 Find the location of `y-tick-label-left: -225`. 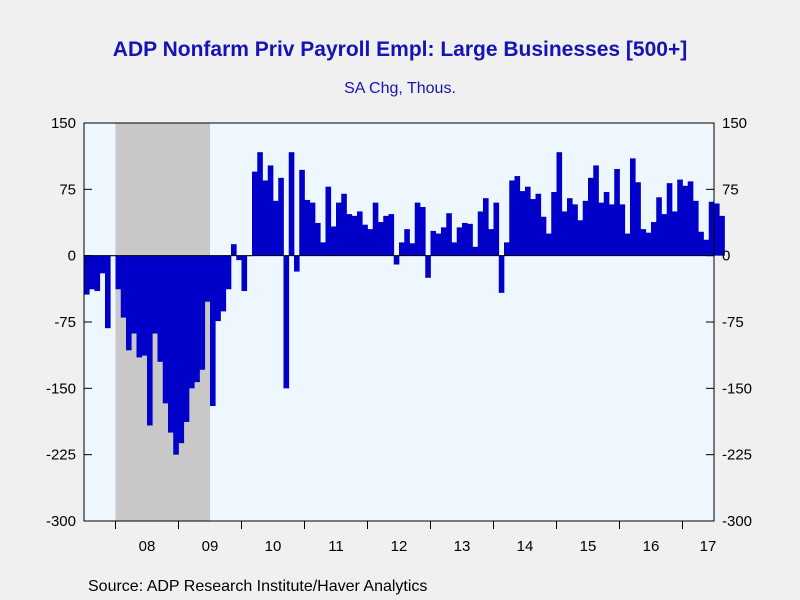

y-tick-label-left: -225 is located at coordinates (61, 455).